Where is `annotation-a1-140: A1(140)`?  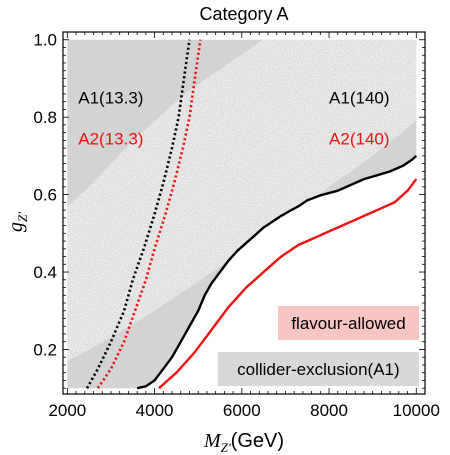 annotation-a1-140: A1(140) is located at coordinates (359, 98).